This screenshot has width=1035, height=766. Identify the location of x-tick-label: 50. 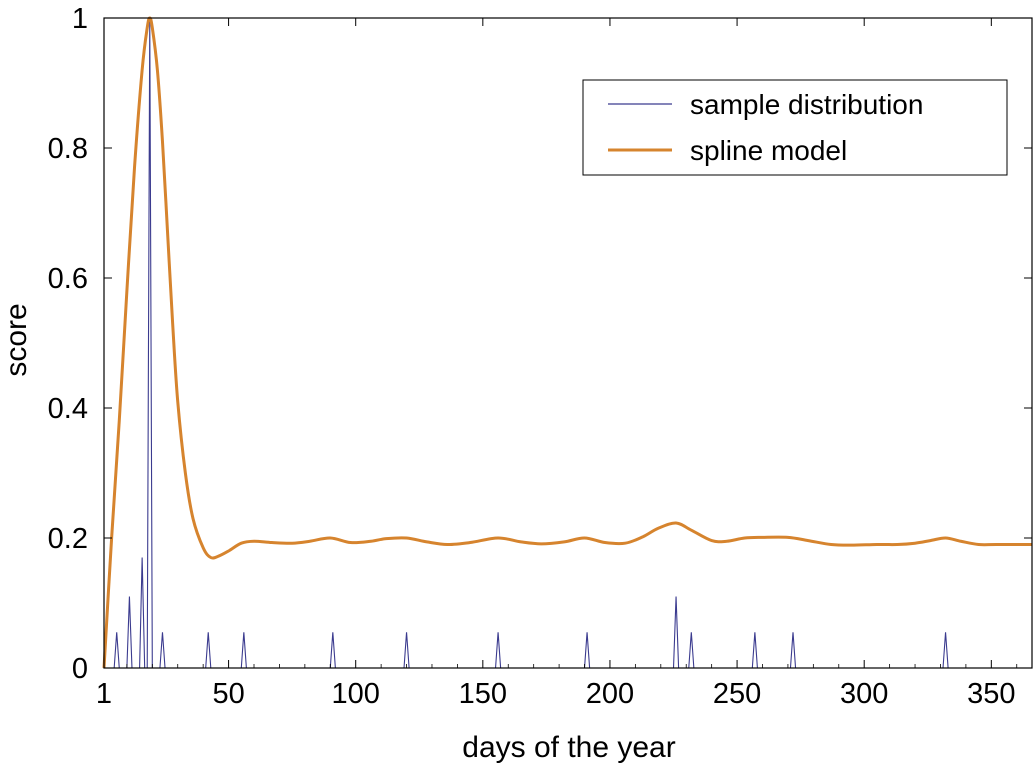
(228, 694).